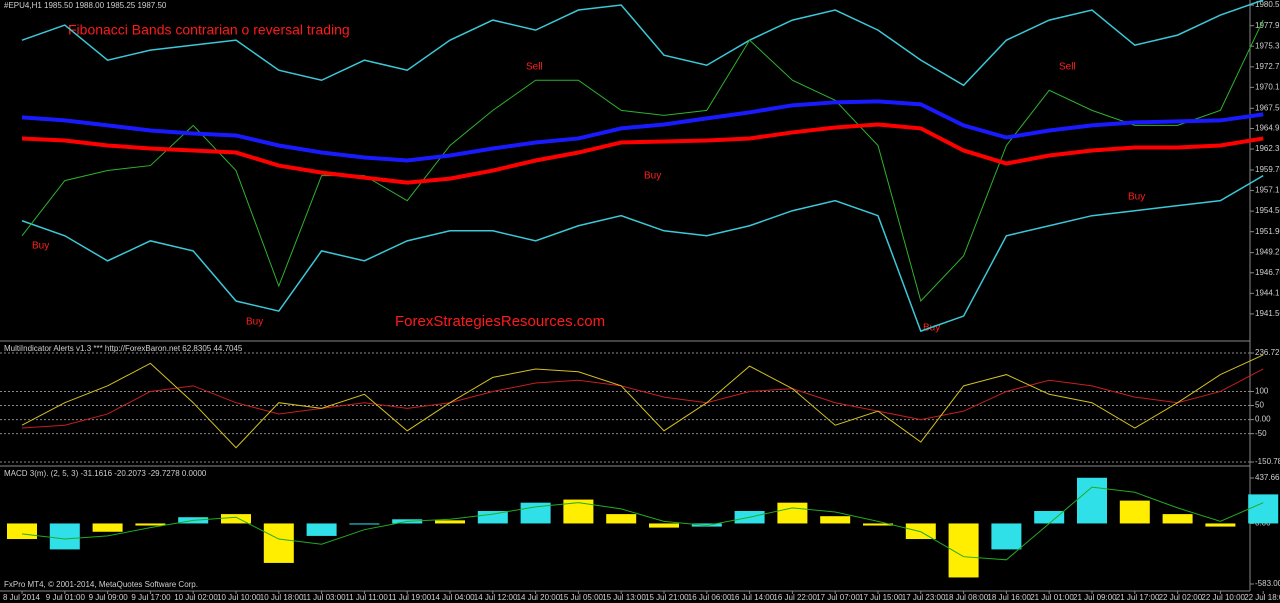 This screenshot has width=1280, height=603. What do you see at coordinates (410, 597) in the screenshot?
I see `x-tick-label: 11 Jul 19:00` at bounding box center [410, 597].